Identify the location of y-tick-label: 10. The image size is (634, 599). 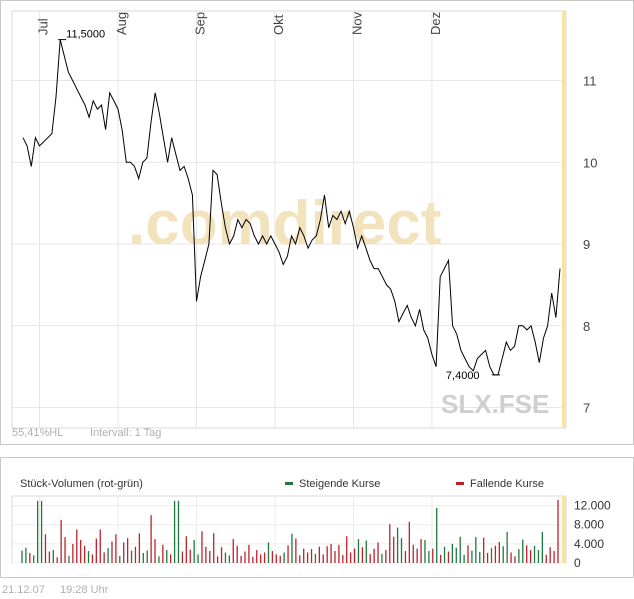
(590, 162).